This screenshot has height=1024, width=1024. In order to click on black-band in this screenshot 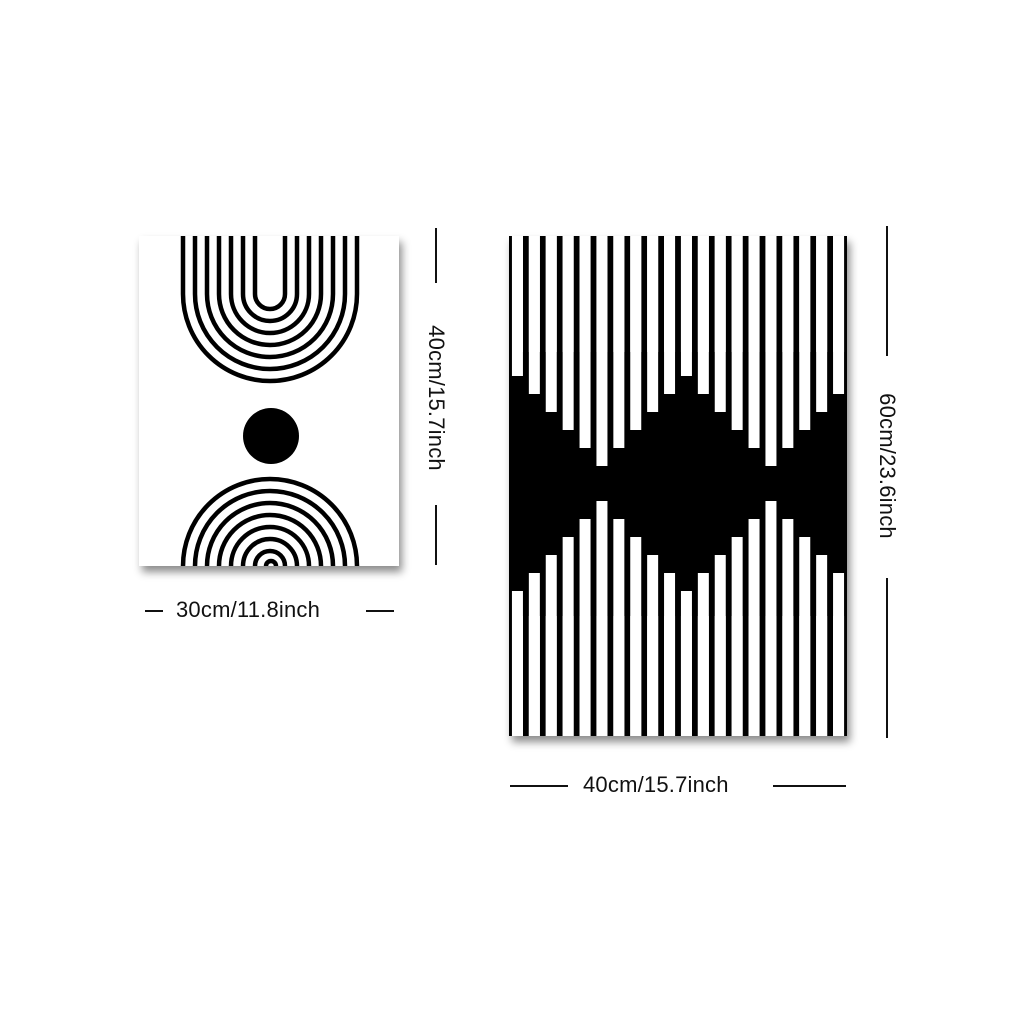, I will do `click(678, 484)`.